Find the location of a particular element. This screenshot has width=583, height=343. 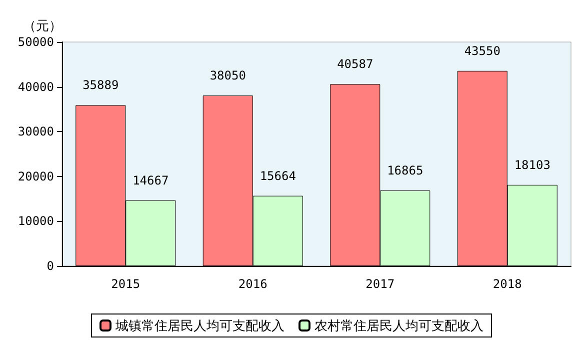

y-tick-label: 50000 is located at coordinates (36, 42).